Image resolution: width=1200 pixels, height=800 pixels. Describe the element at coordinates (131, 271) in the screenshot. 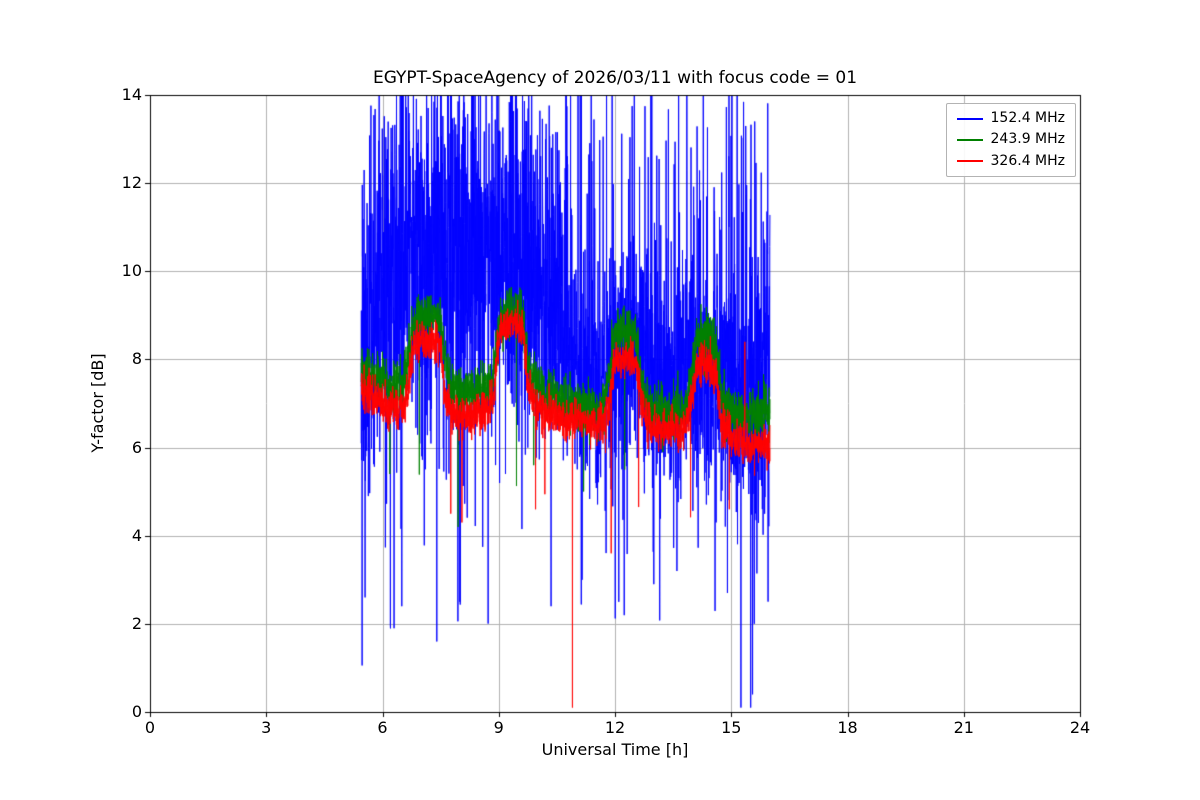

I see `y-tick-label: 10` at that location.